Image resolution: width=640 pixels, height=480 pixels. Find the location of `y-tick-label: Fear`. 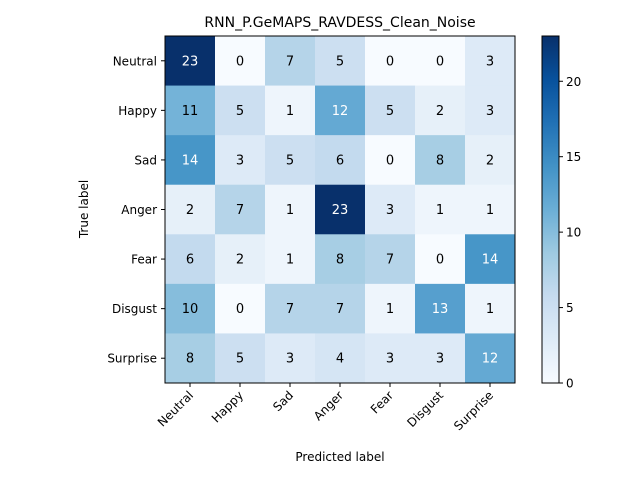

y-tick-label: Fear is located at coordinates (144, 260).